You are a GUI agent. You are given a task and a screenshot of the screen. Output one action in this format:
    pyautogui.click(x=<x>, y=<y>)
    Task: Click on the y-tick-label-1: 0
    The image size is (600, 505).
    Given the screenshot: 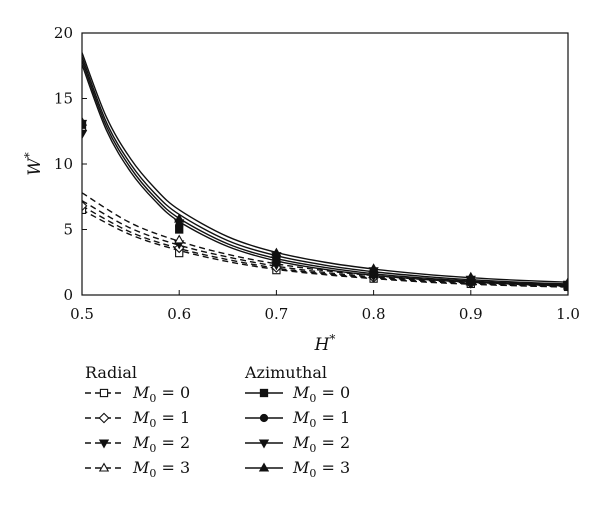 What is the action you would take?
    pyautogui.click(x=68, y=295)
    